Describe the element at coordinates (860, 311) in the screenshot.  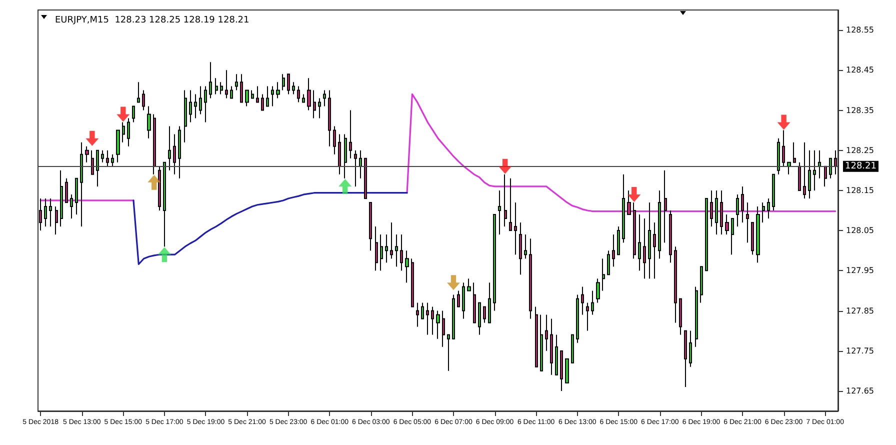
I see `y-tick-label: 127.85` at that location.